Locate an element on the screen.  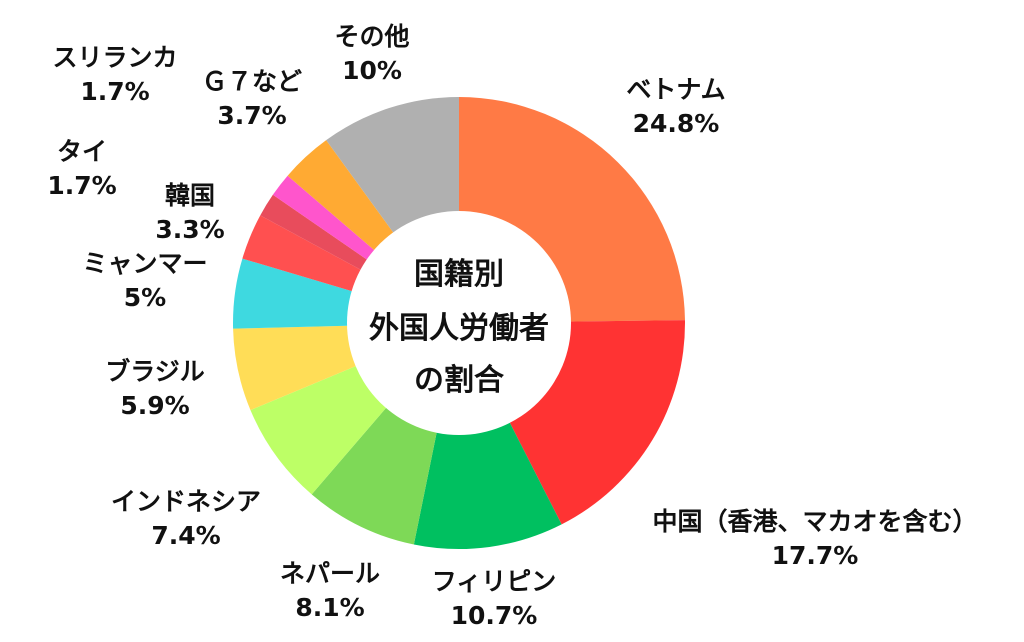
slice-label-name-11: Ｇ７など is located at coordinates (252, 81).